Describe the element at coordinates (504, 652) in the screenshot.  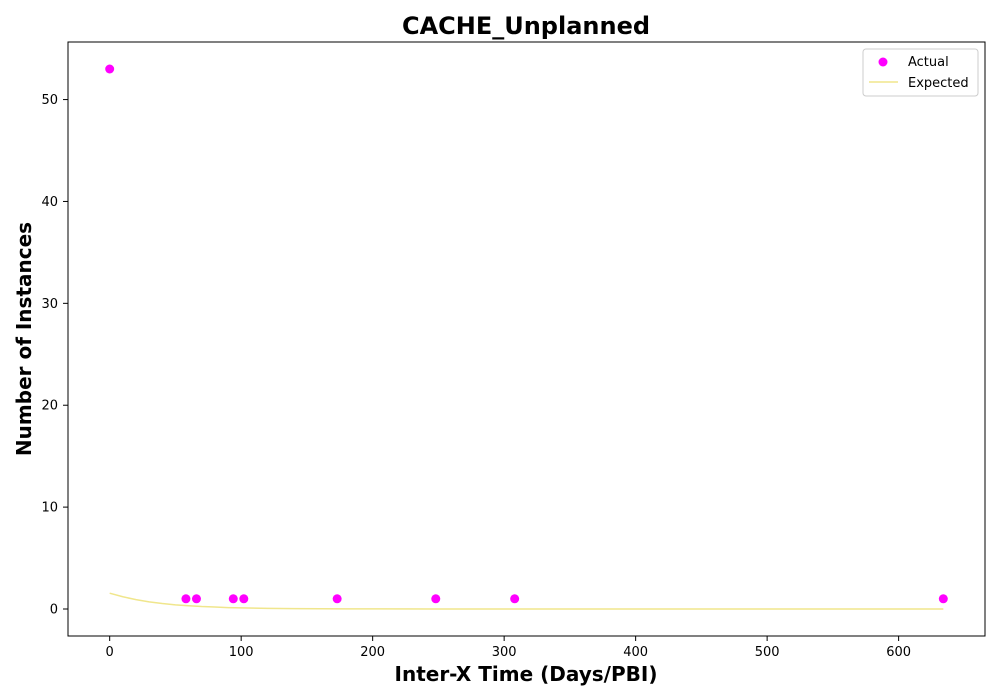
I see `x-tick-label: 300` at that location.